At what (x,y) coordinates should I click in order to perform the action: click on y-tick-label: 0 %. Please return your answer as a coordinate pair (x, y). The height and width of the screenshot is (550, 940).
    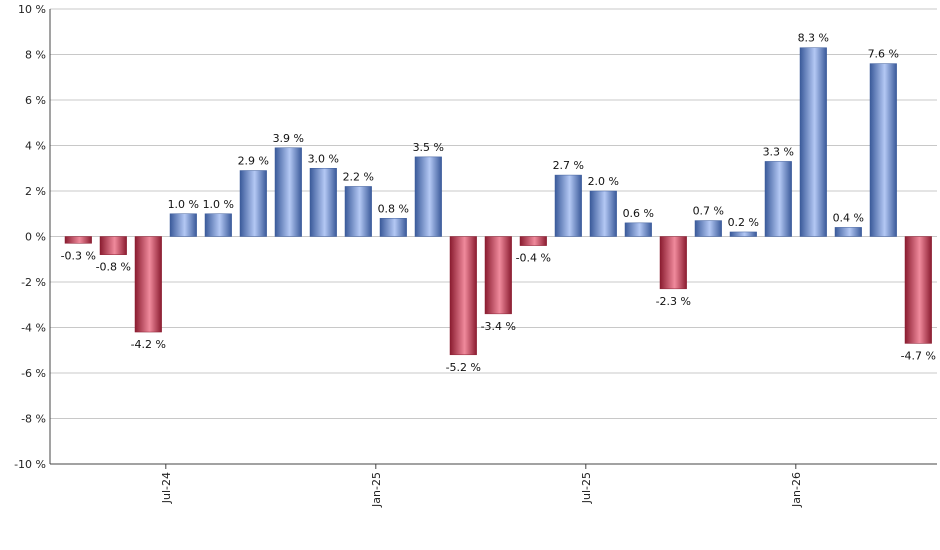
    Looking at the image, I should click on (35, 237).